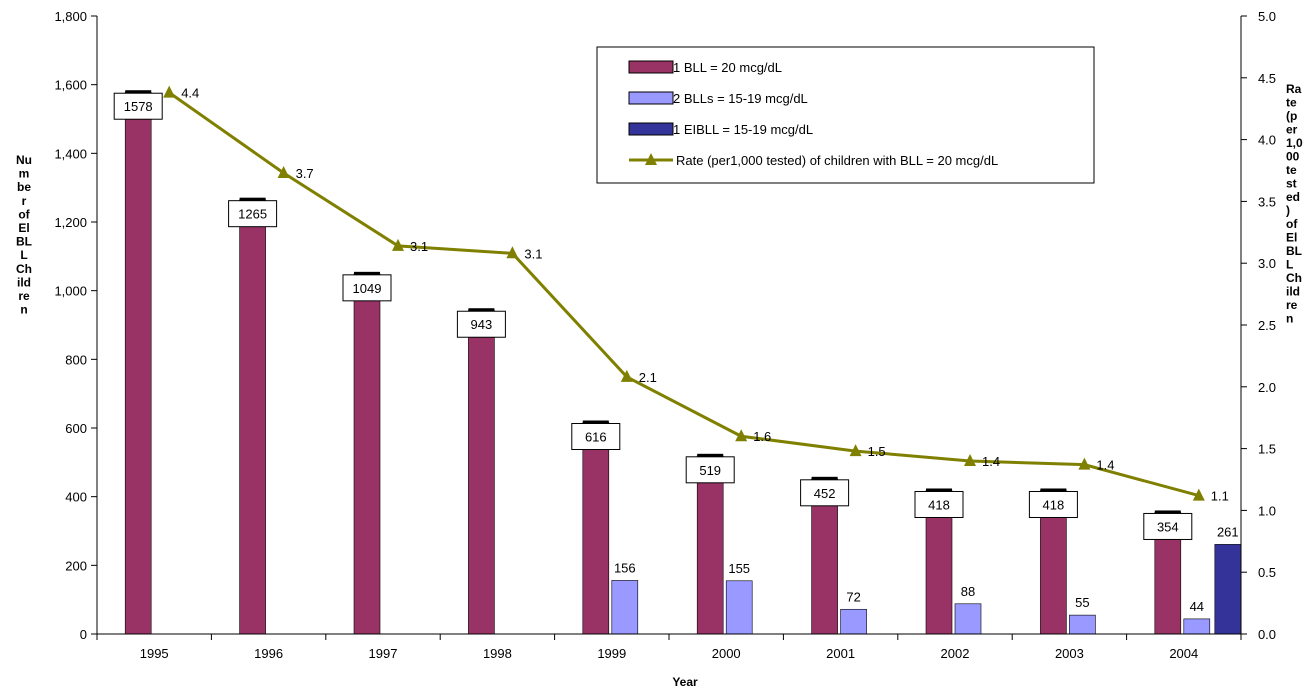  I want to click on y2-axis-title-line: te, so click(1291, 170).